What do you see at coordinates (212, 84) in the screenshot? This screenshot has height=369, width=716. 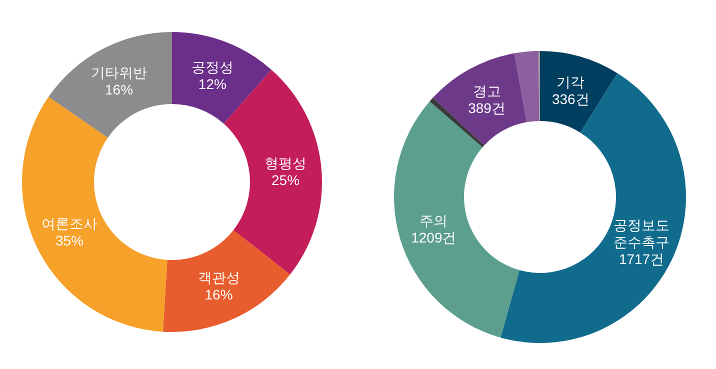 I see `data-label: 12%` at bounding box center [212, 84].